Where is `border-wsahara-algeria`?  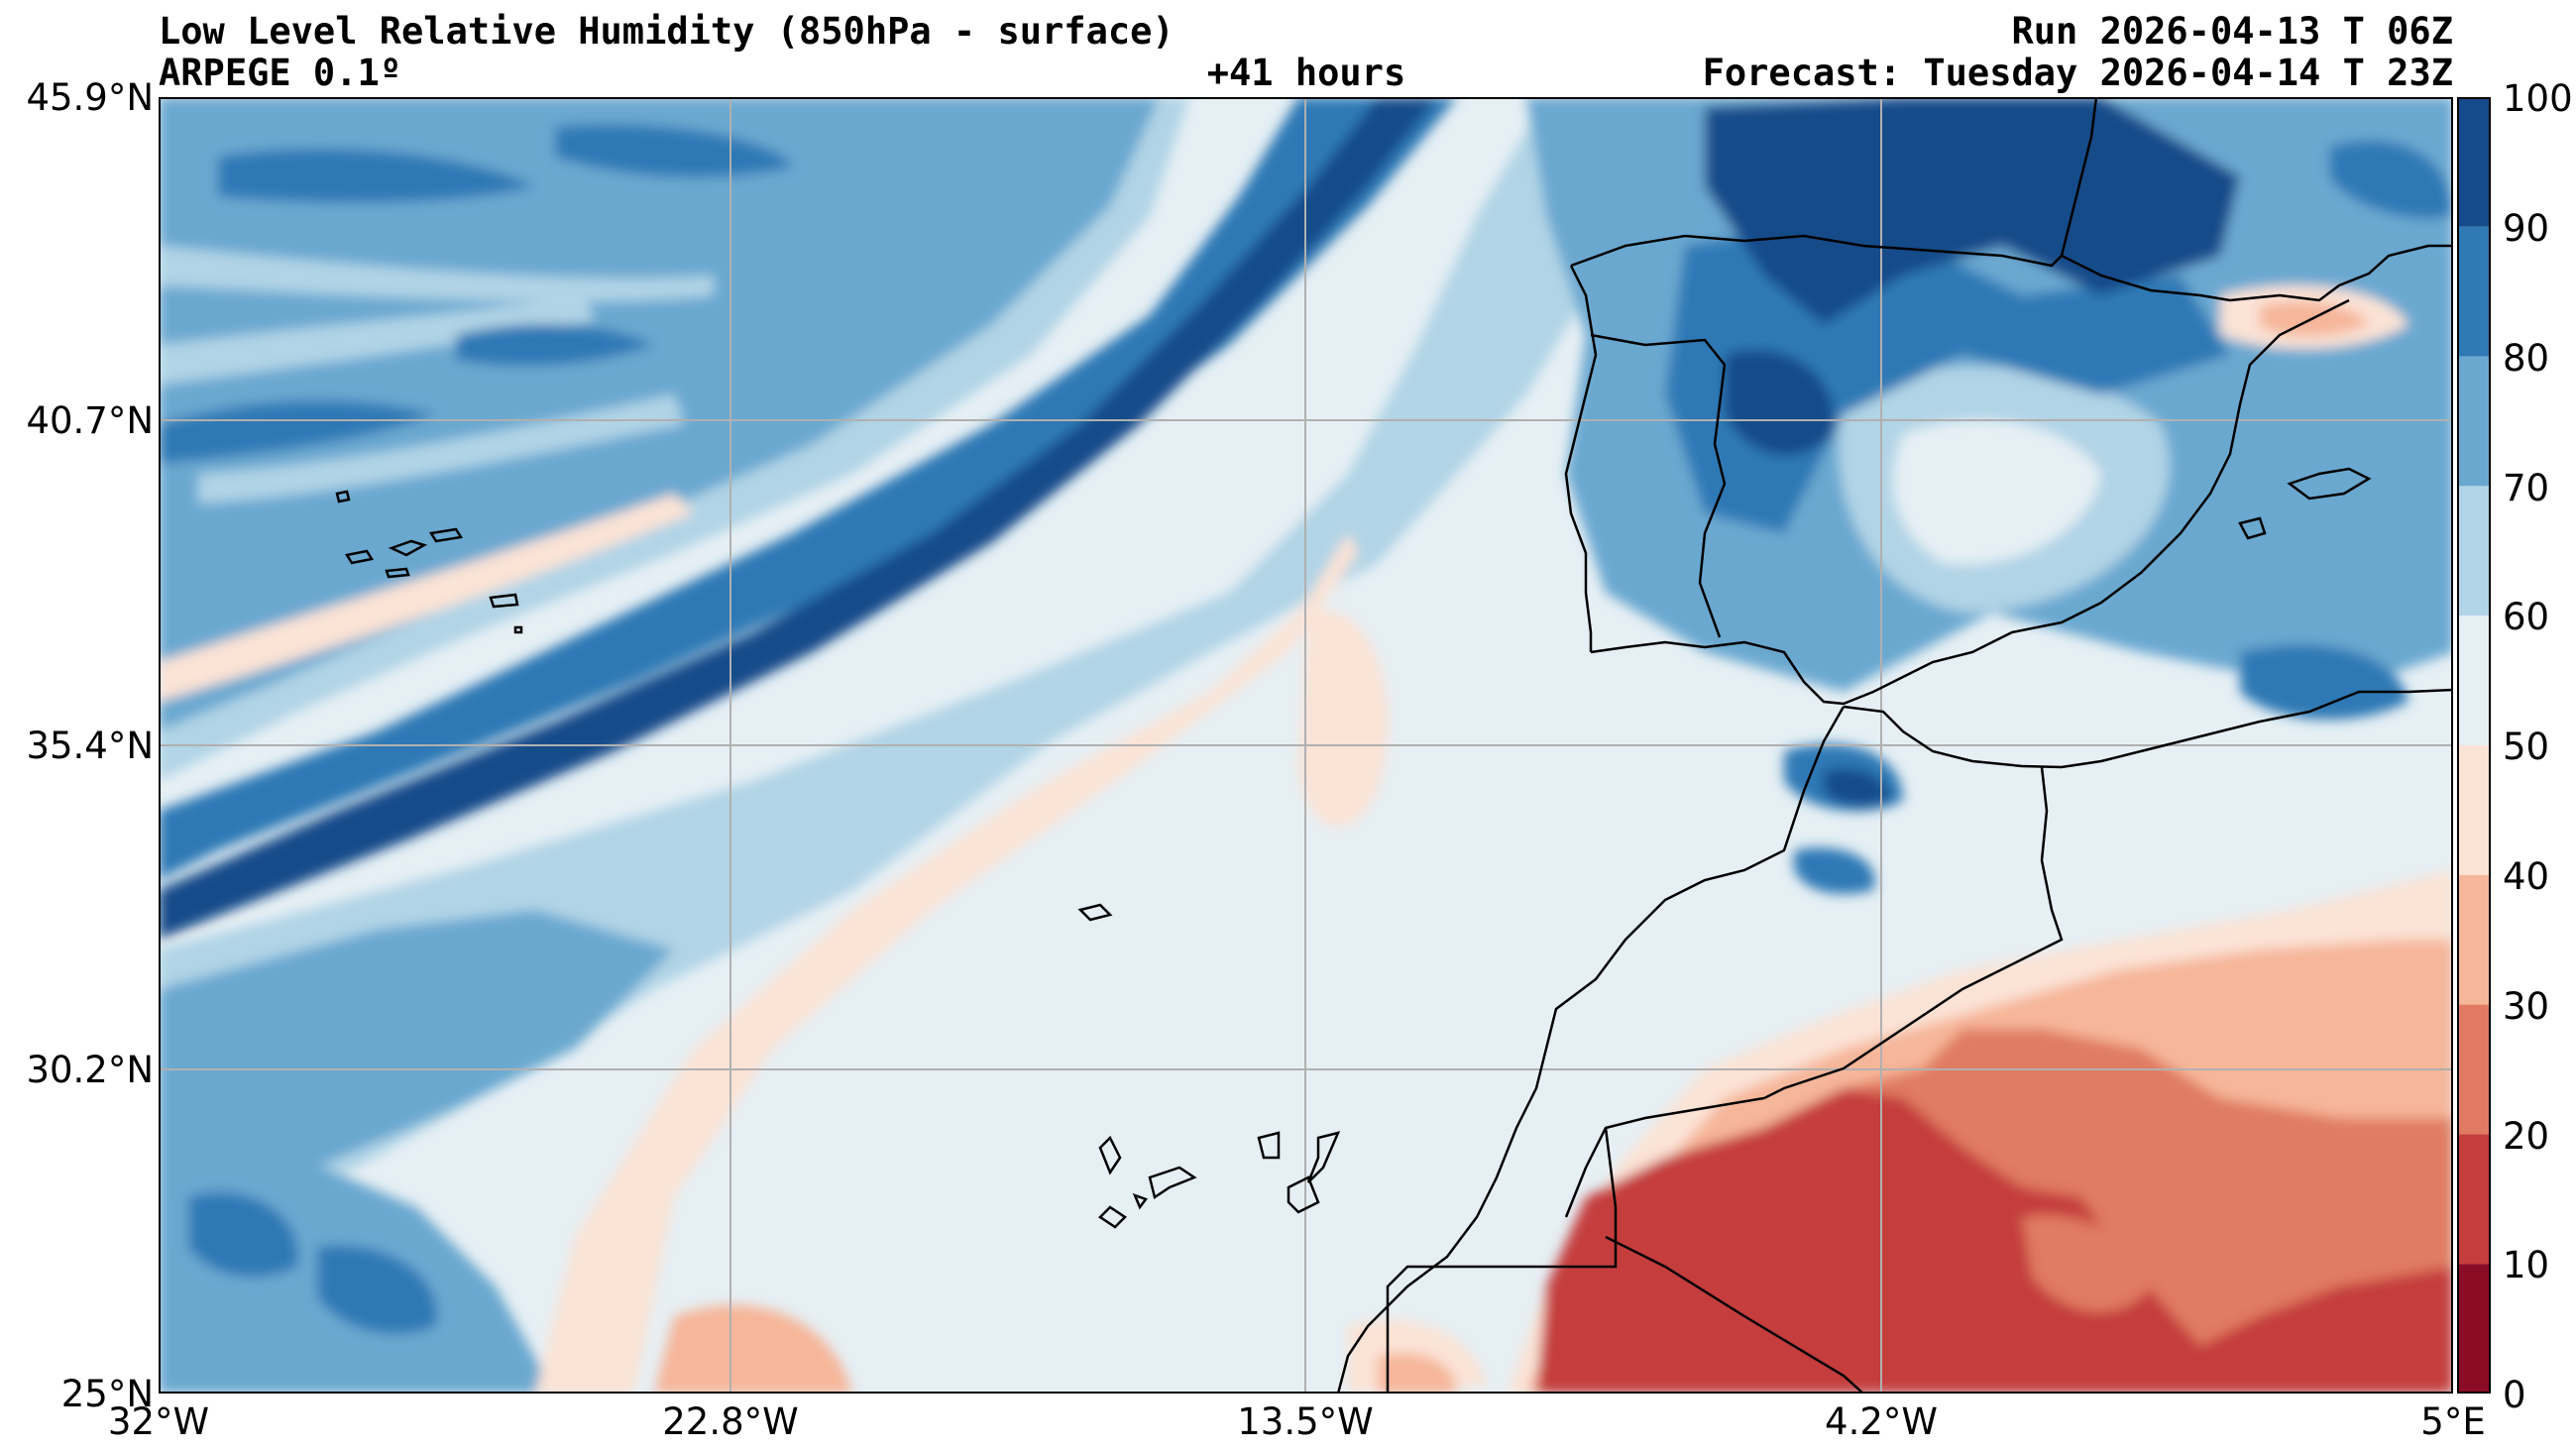 border-wsahara-algeria is located at coordinates (1502, 1260).